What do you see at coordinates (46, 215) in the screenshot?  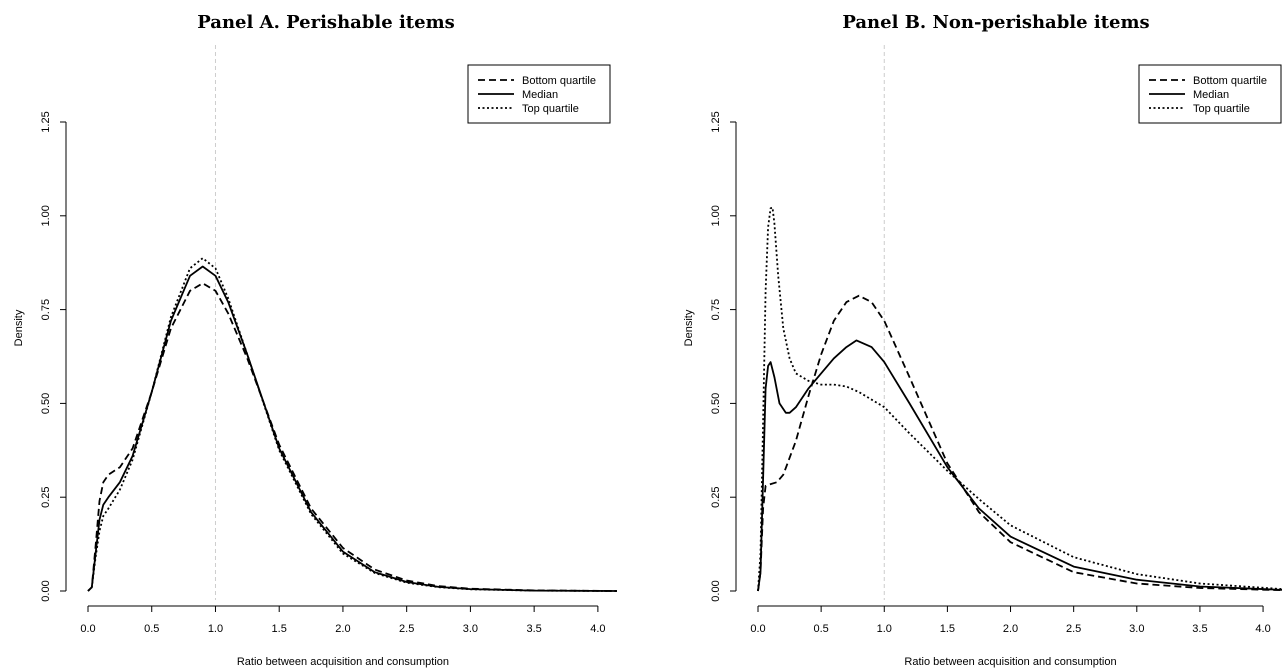 I see `panel-a-y-tick-label: 1.00` at bounding box center [46, 215].